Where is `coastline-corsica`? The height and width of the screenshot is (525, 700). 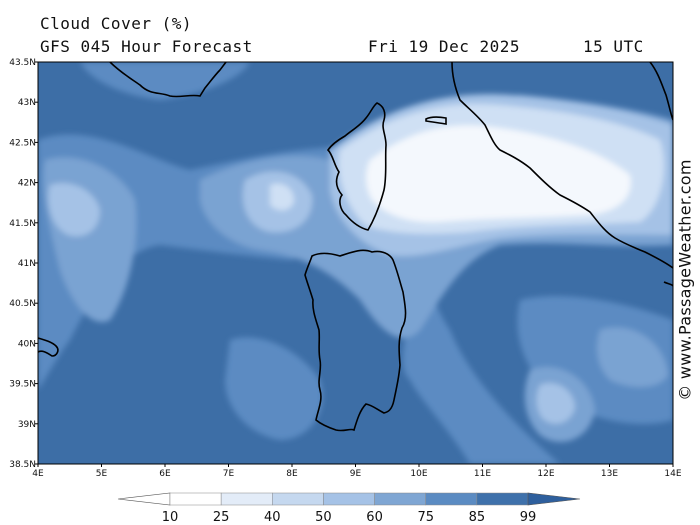 coastline-corsica is located at coordinates (356, 166).